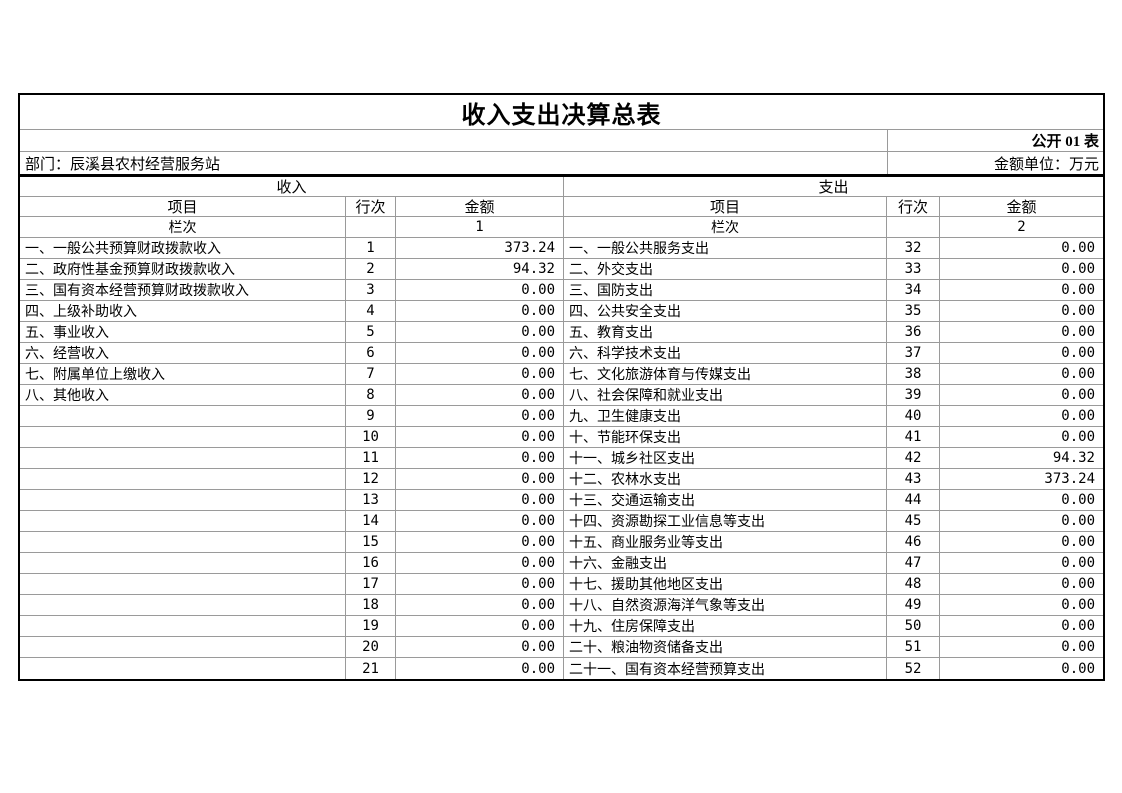 Image resolution: width=1122 pixels, height=793 pixels. Describe the element at coordinates (371, 458) in the screenshot. I see `income-rowno-cell: 11` at that location.